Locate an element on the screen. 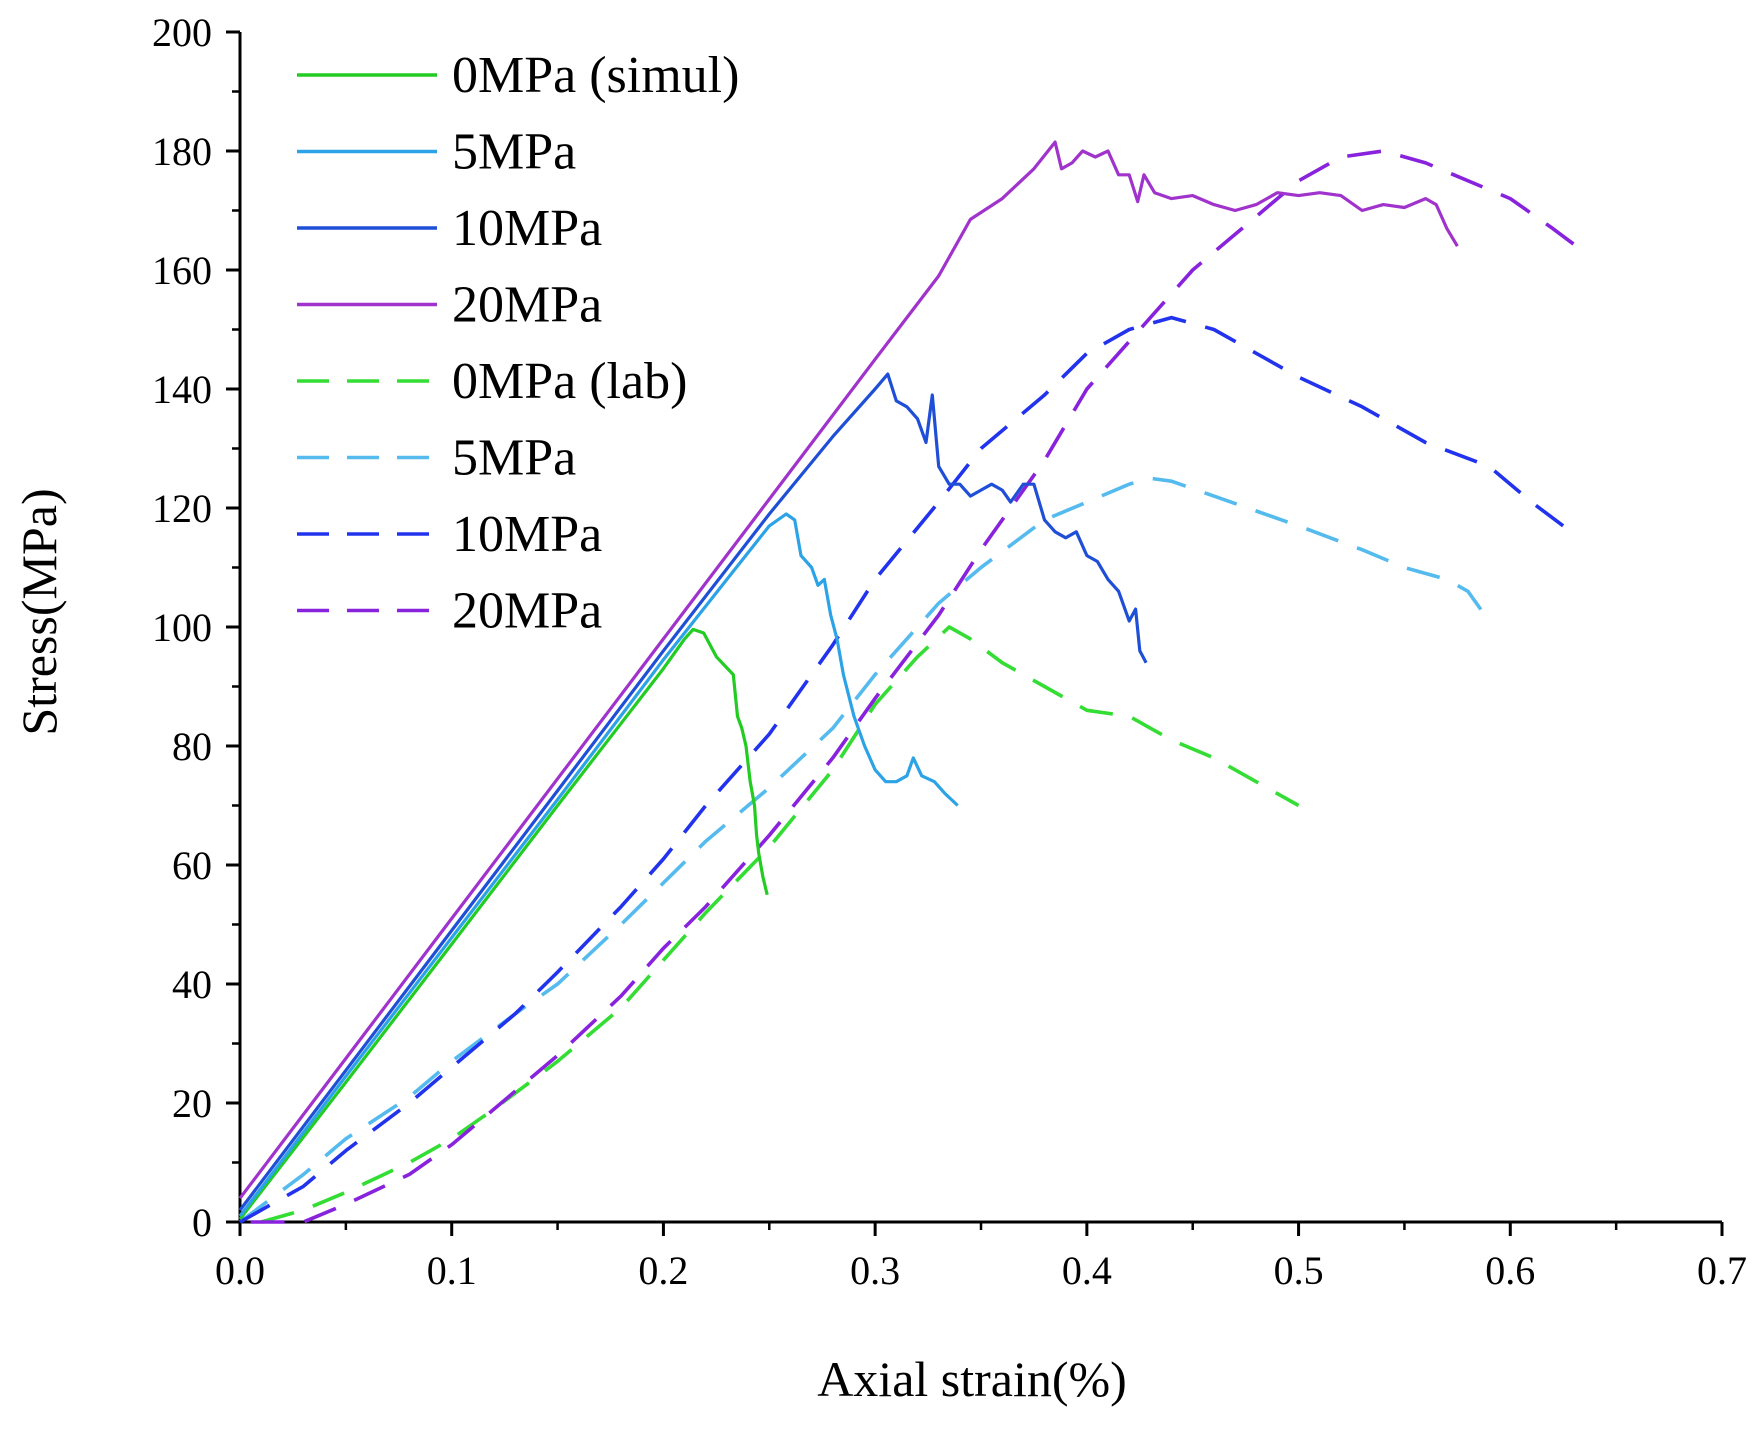 This screenshot has width=1761, height=1431. x-tick-label: 0.1 is located at coordinates (452, 1270).